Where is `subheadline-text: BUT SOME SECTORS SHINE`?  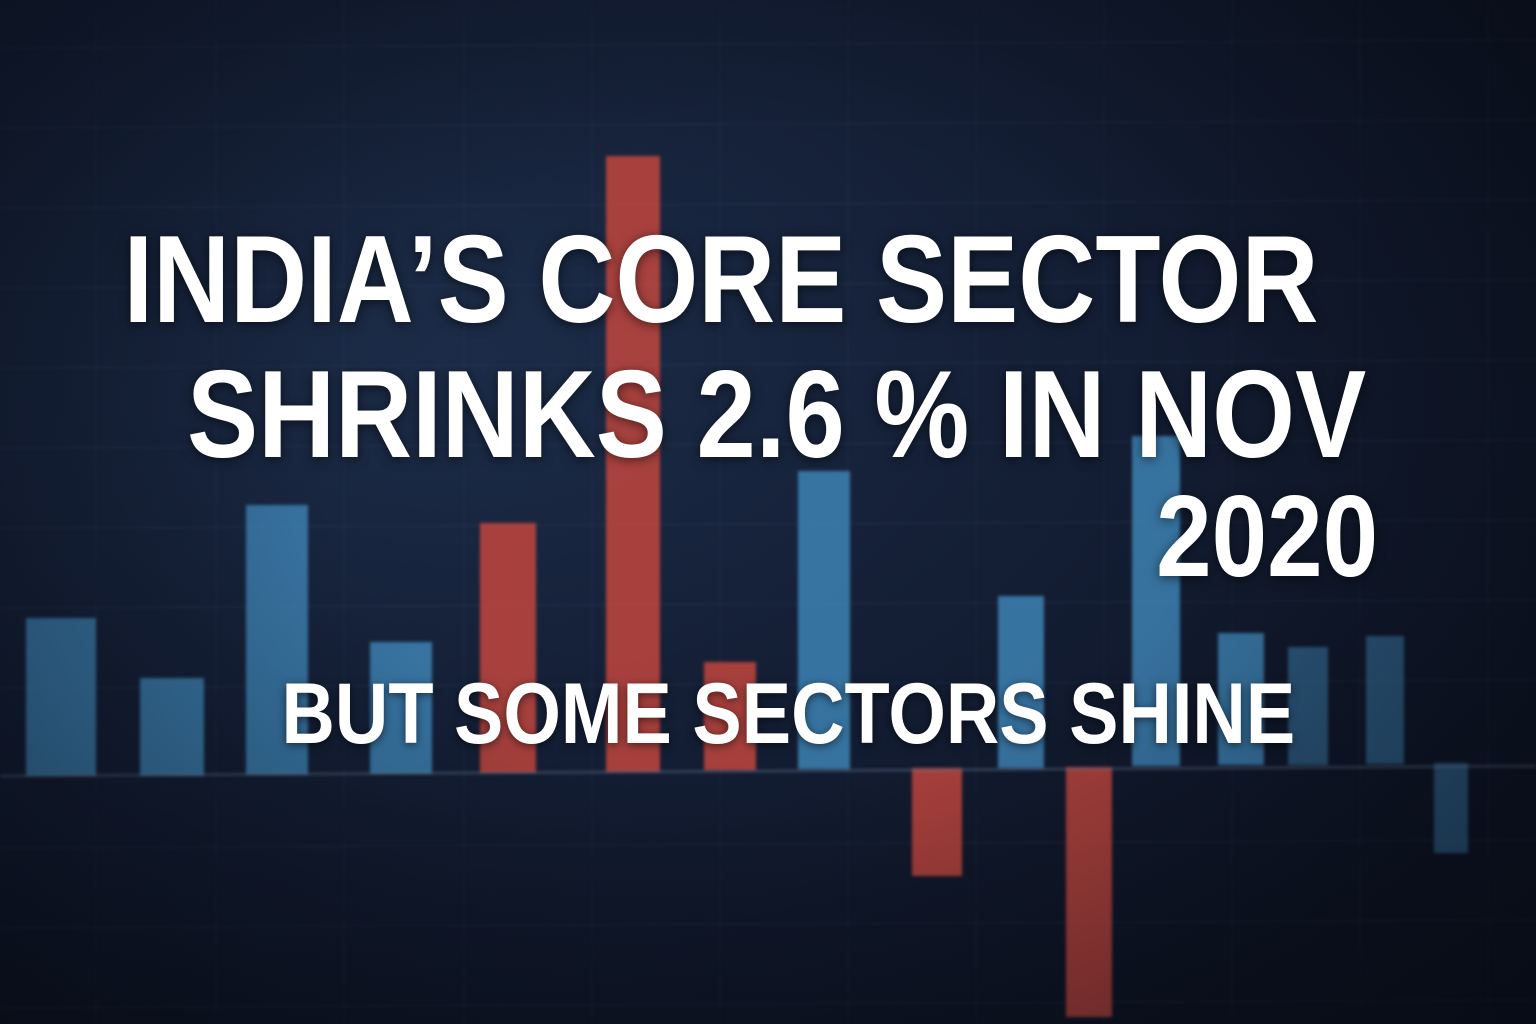
subheadline-text: BUT SOME SECTORS SHINE is located at coordinates (788, 714).